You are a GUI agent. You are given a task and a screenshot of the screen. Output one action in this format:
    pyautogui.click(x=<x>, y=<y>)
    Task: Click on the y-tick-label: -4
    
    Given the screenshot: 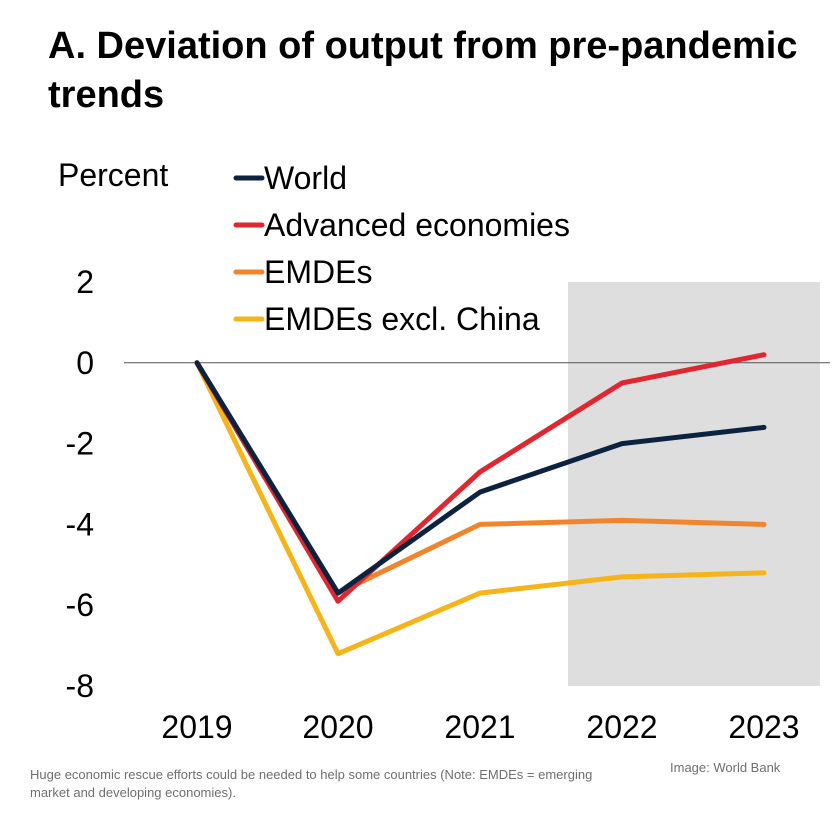 What is the action you would take?
    pyautogui.click(x=80, y=524)
    